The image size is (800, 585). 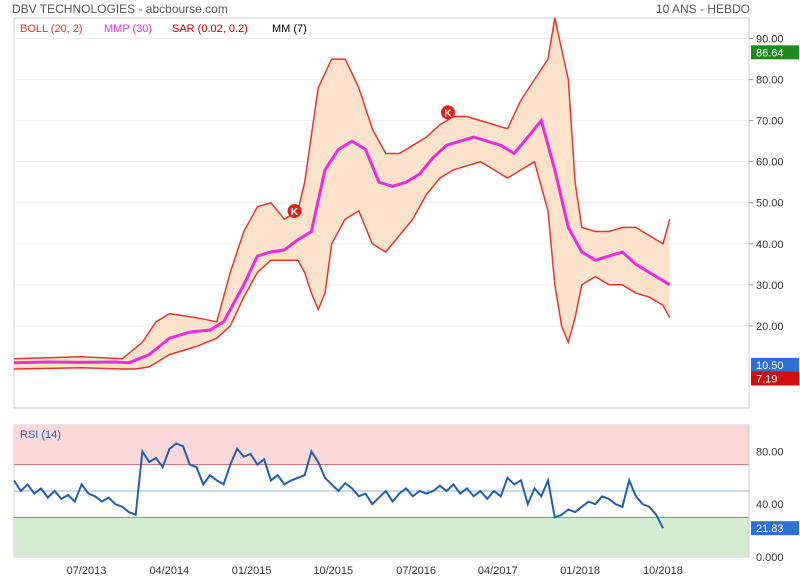 I want to click on price-tick-label: 90.00, so click(x=770, y=40).